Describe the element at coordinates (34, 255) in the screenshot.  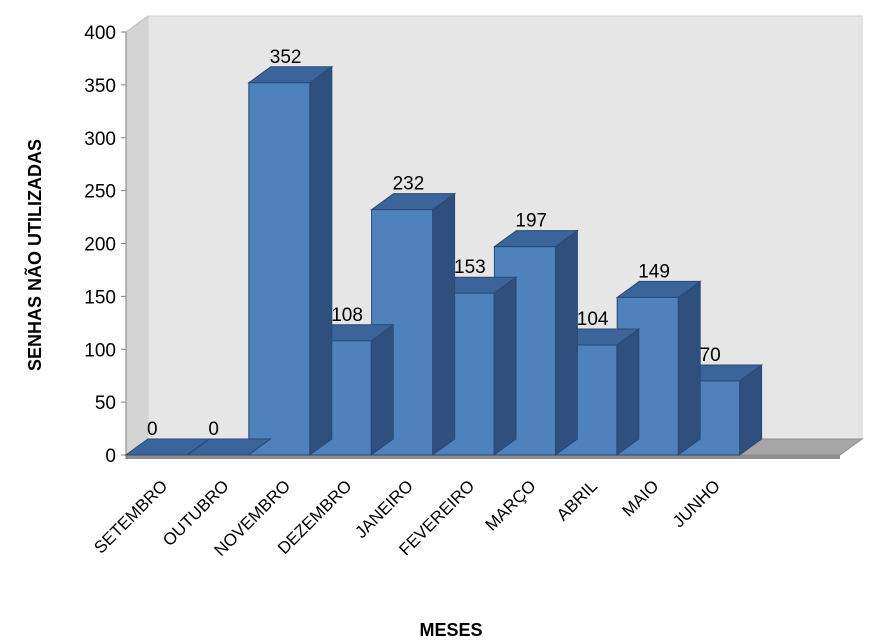
I see `y-axis-title: SENHAS NÃO UTILIZADAS` at that location.